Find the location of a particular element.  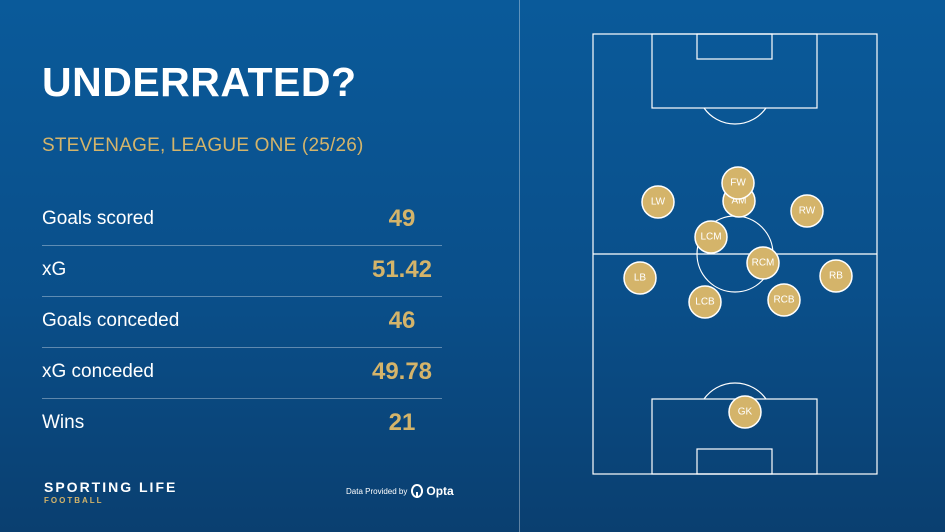

player-rcb: RCB is located at coordinates (784, 300).